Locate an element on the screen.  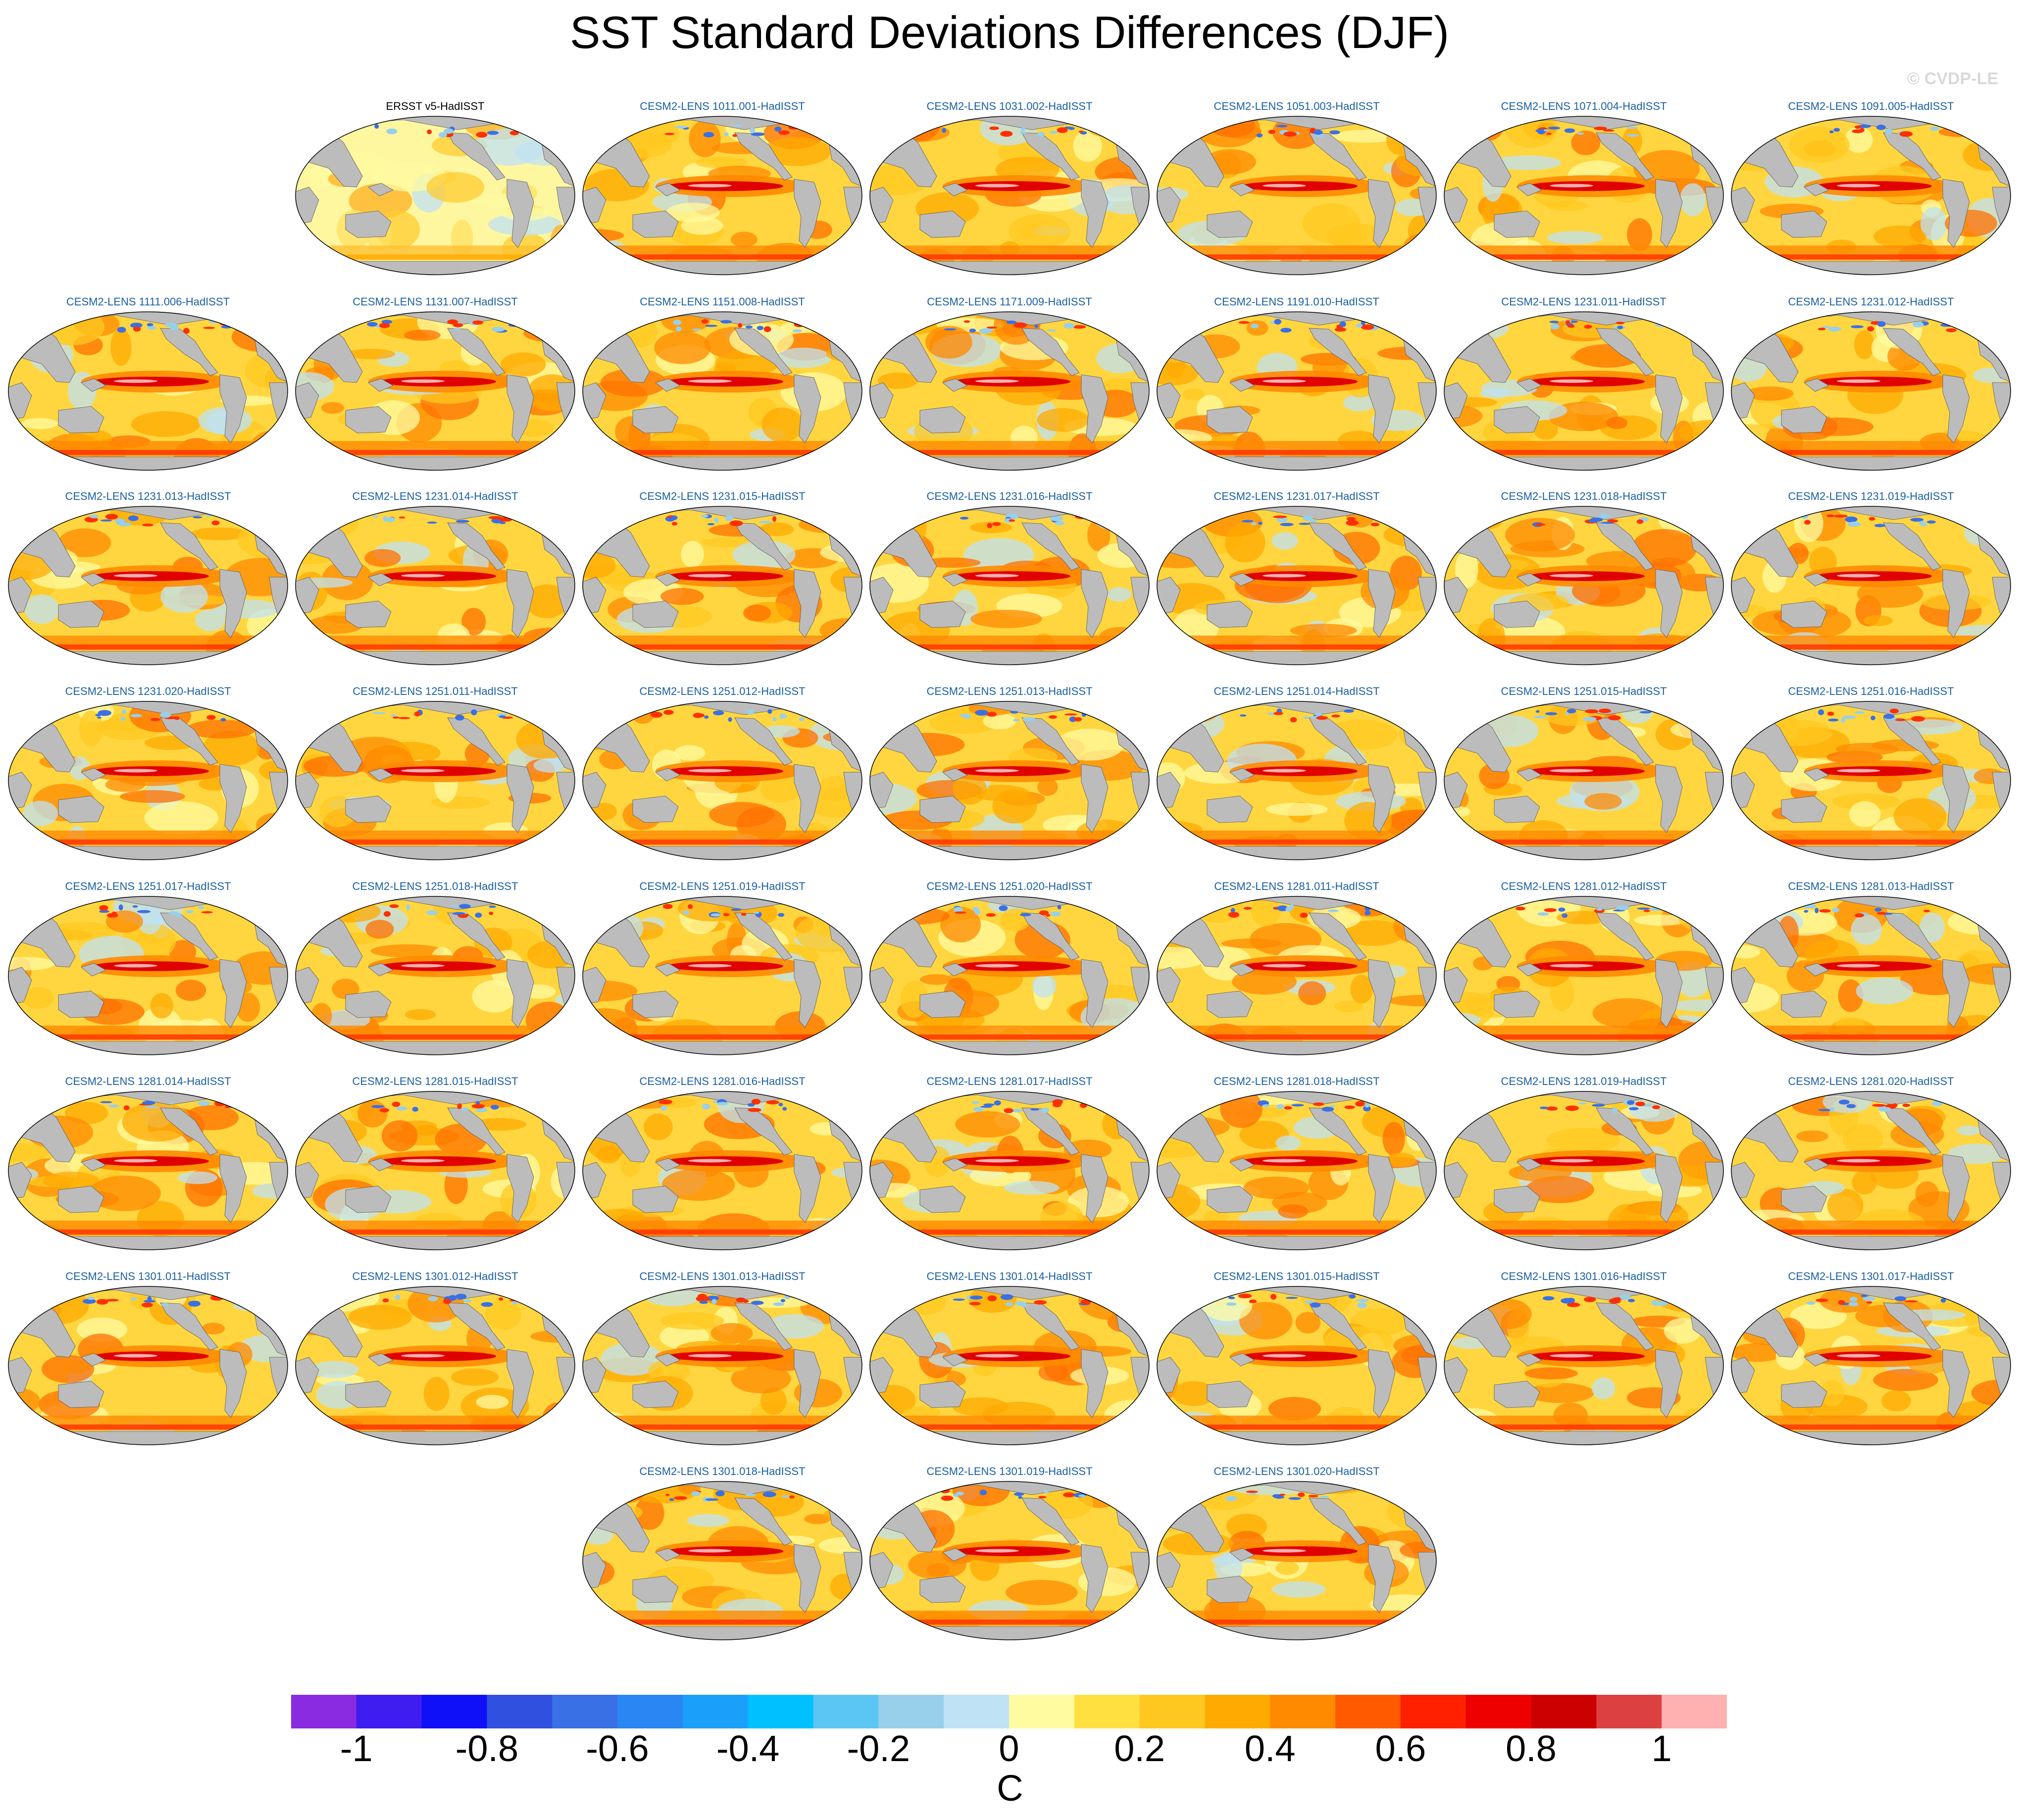
map-panel: CESM2-LENS 1231.016-HadISST is located at coordinates (1009, 586).